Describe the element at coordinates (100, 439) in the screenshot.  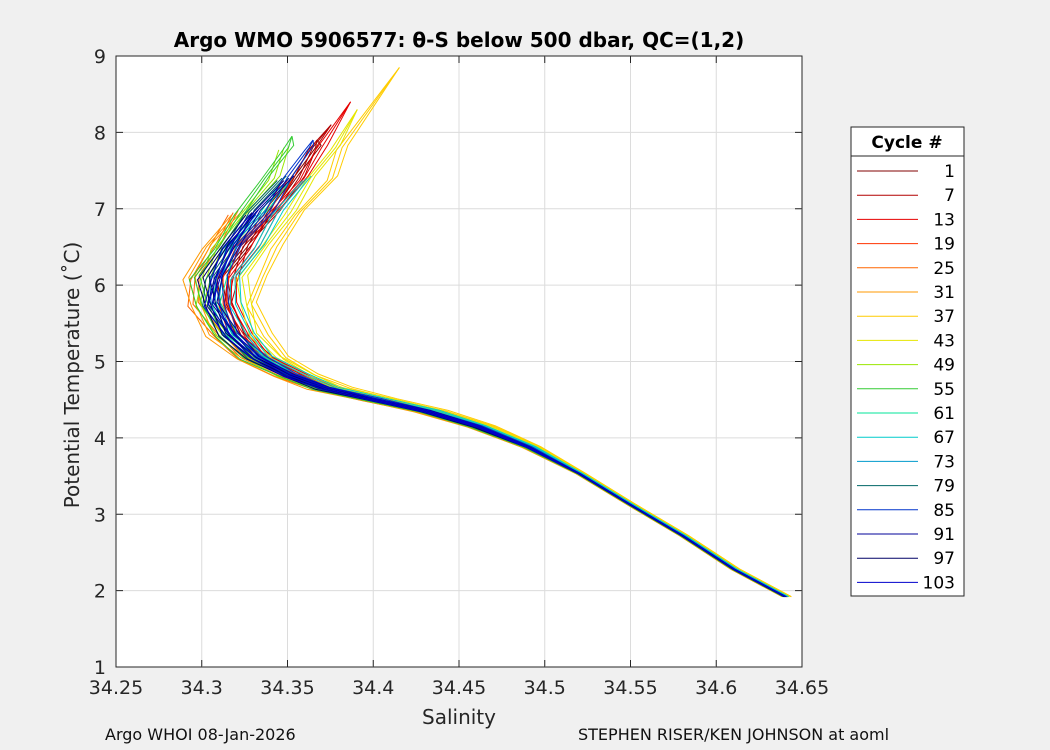
I see `y-tick-label: 4` at that location.